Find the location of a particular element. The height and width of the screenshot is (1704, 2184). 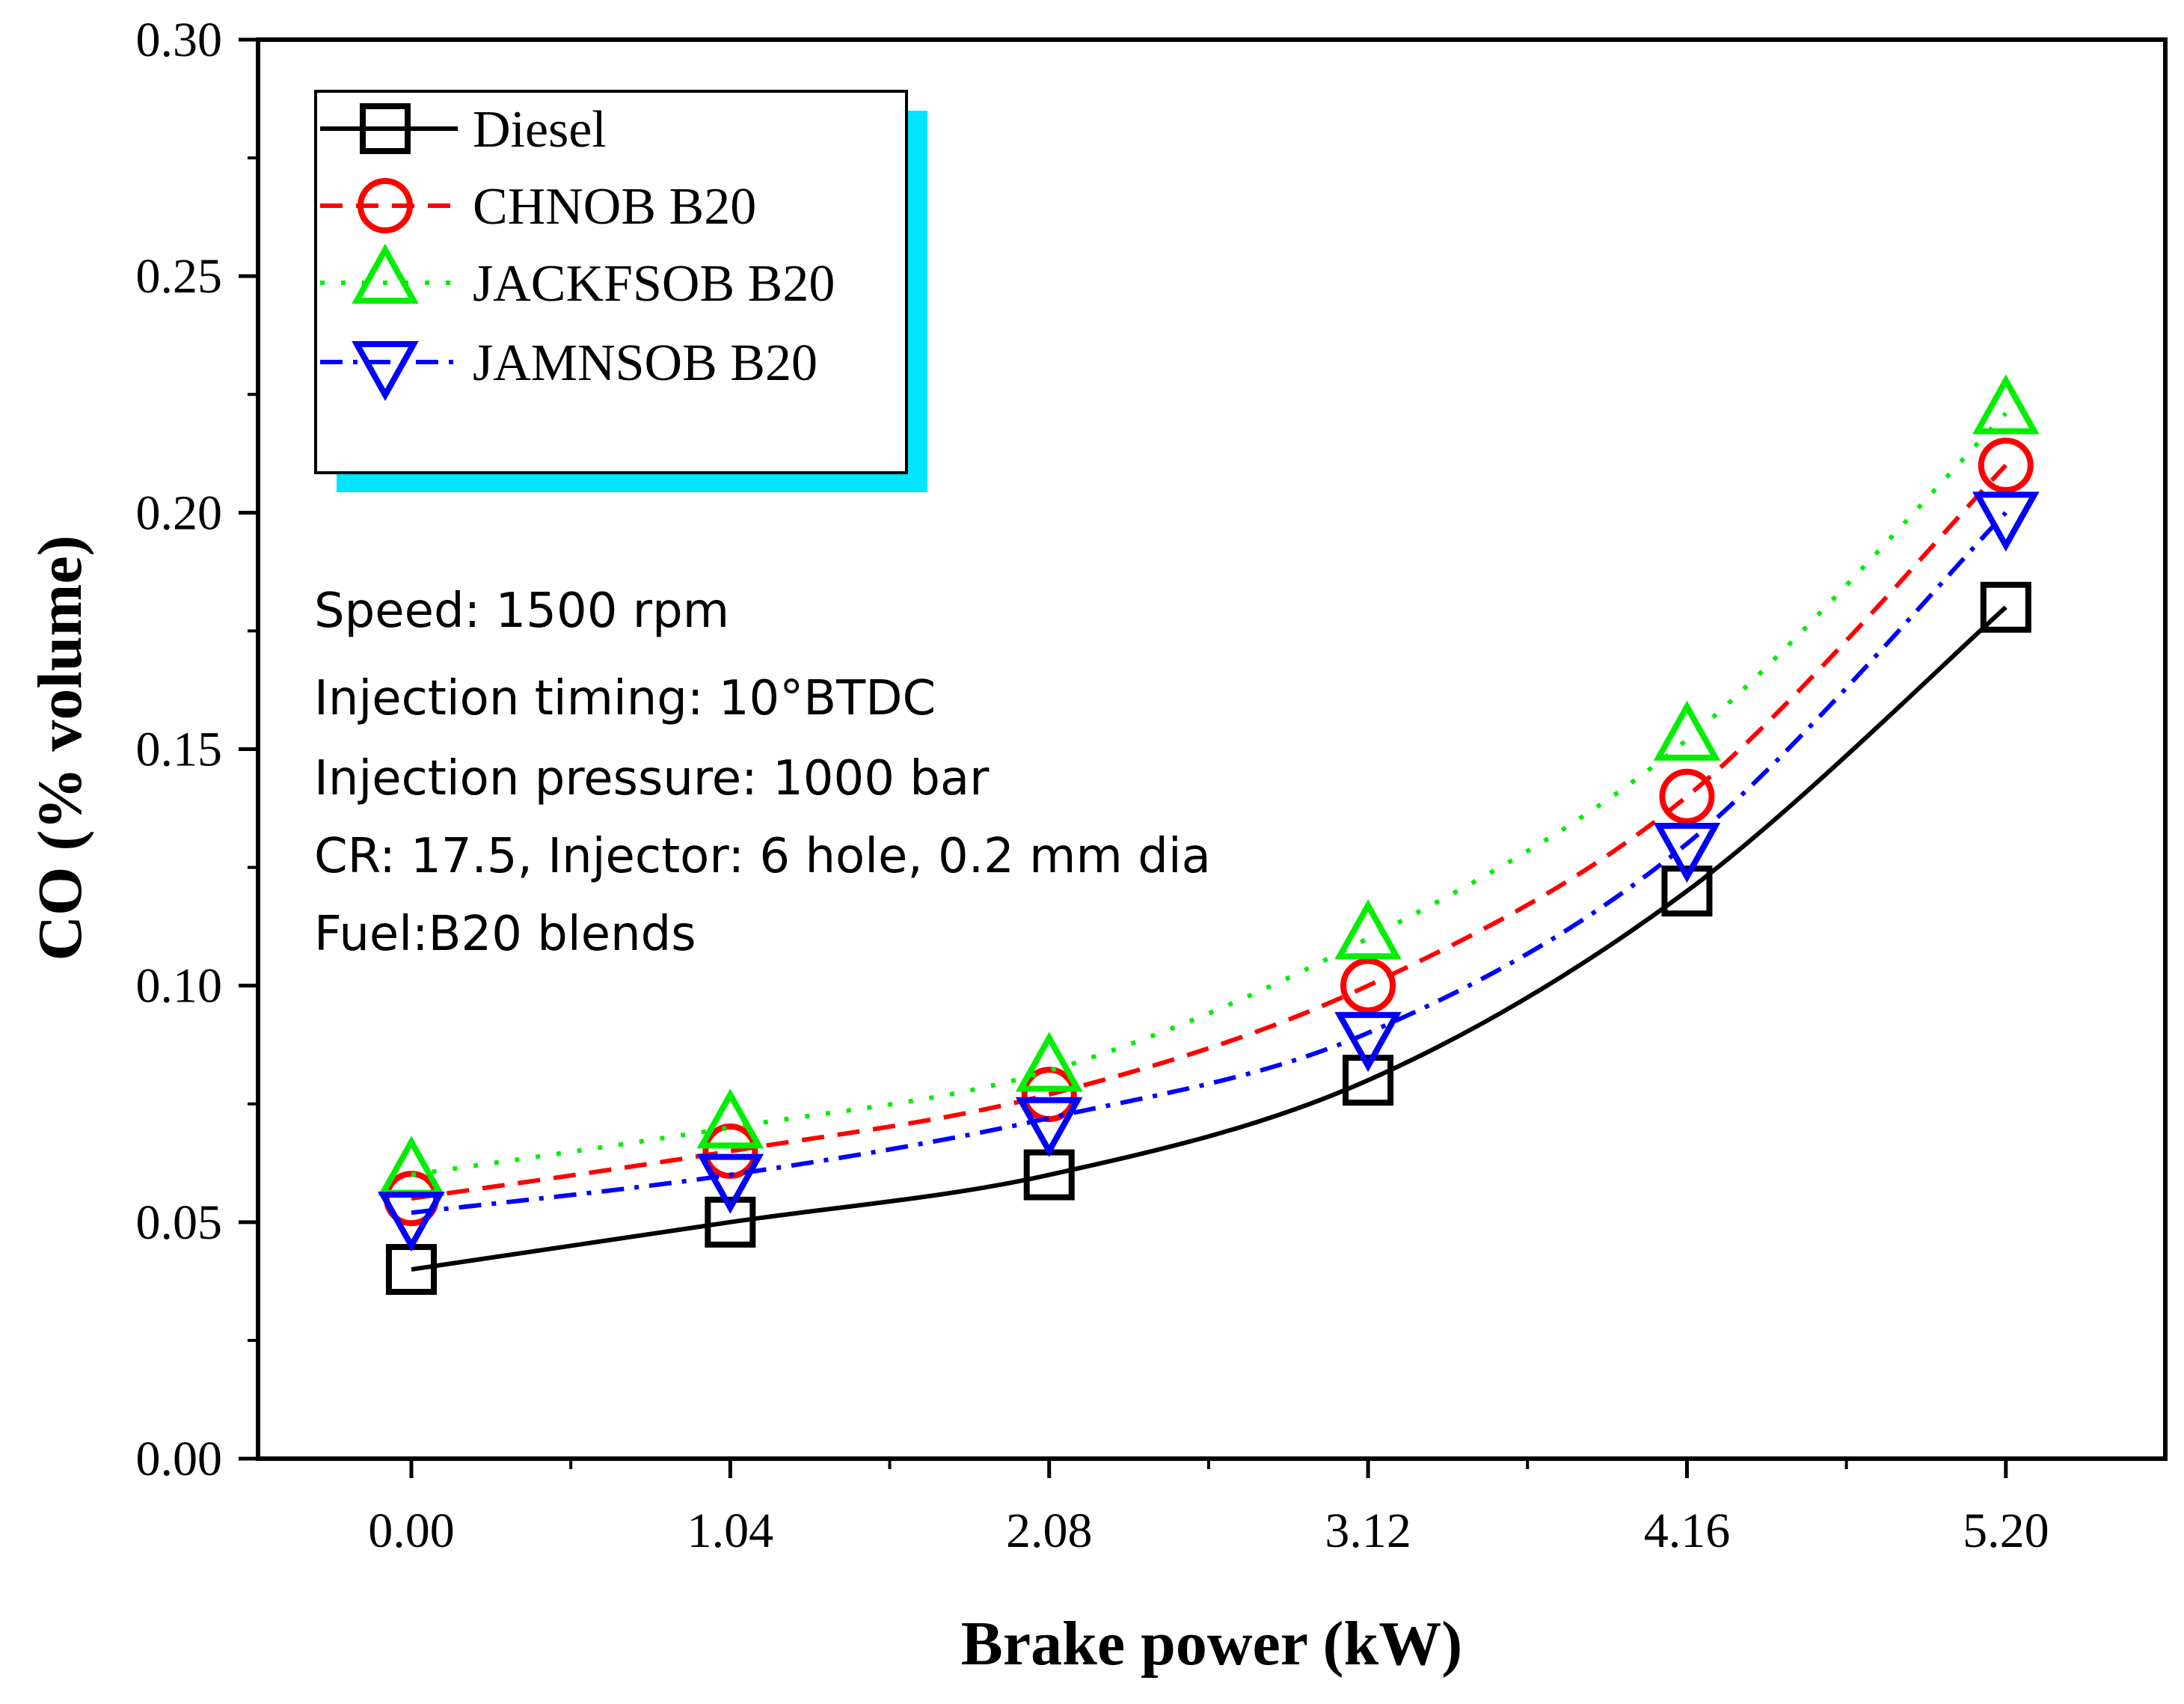

legend-box is located at coordinates (611, 282).